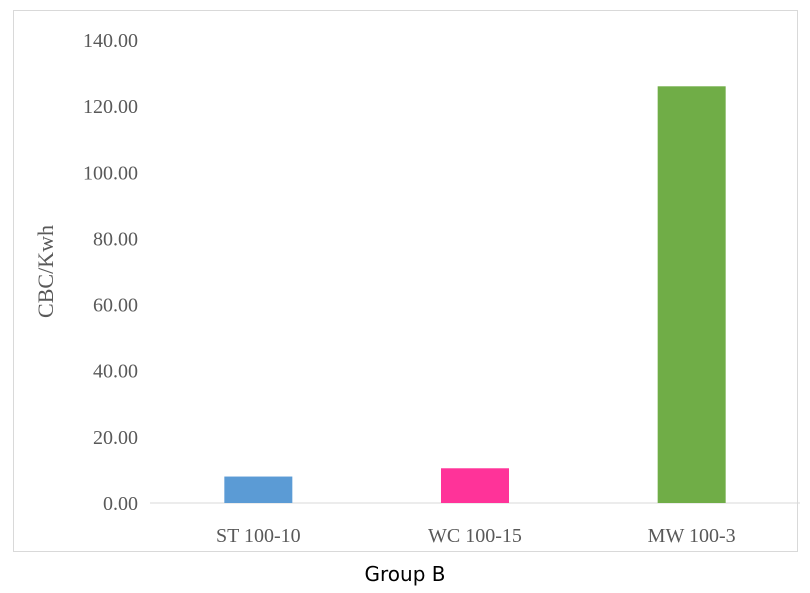 This screenshot has width=810, height=593. Describe the element at coordinates (110, 41) in the screenshot. I see `y-tick-label: 140.00` at that location.